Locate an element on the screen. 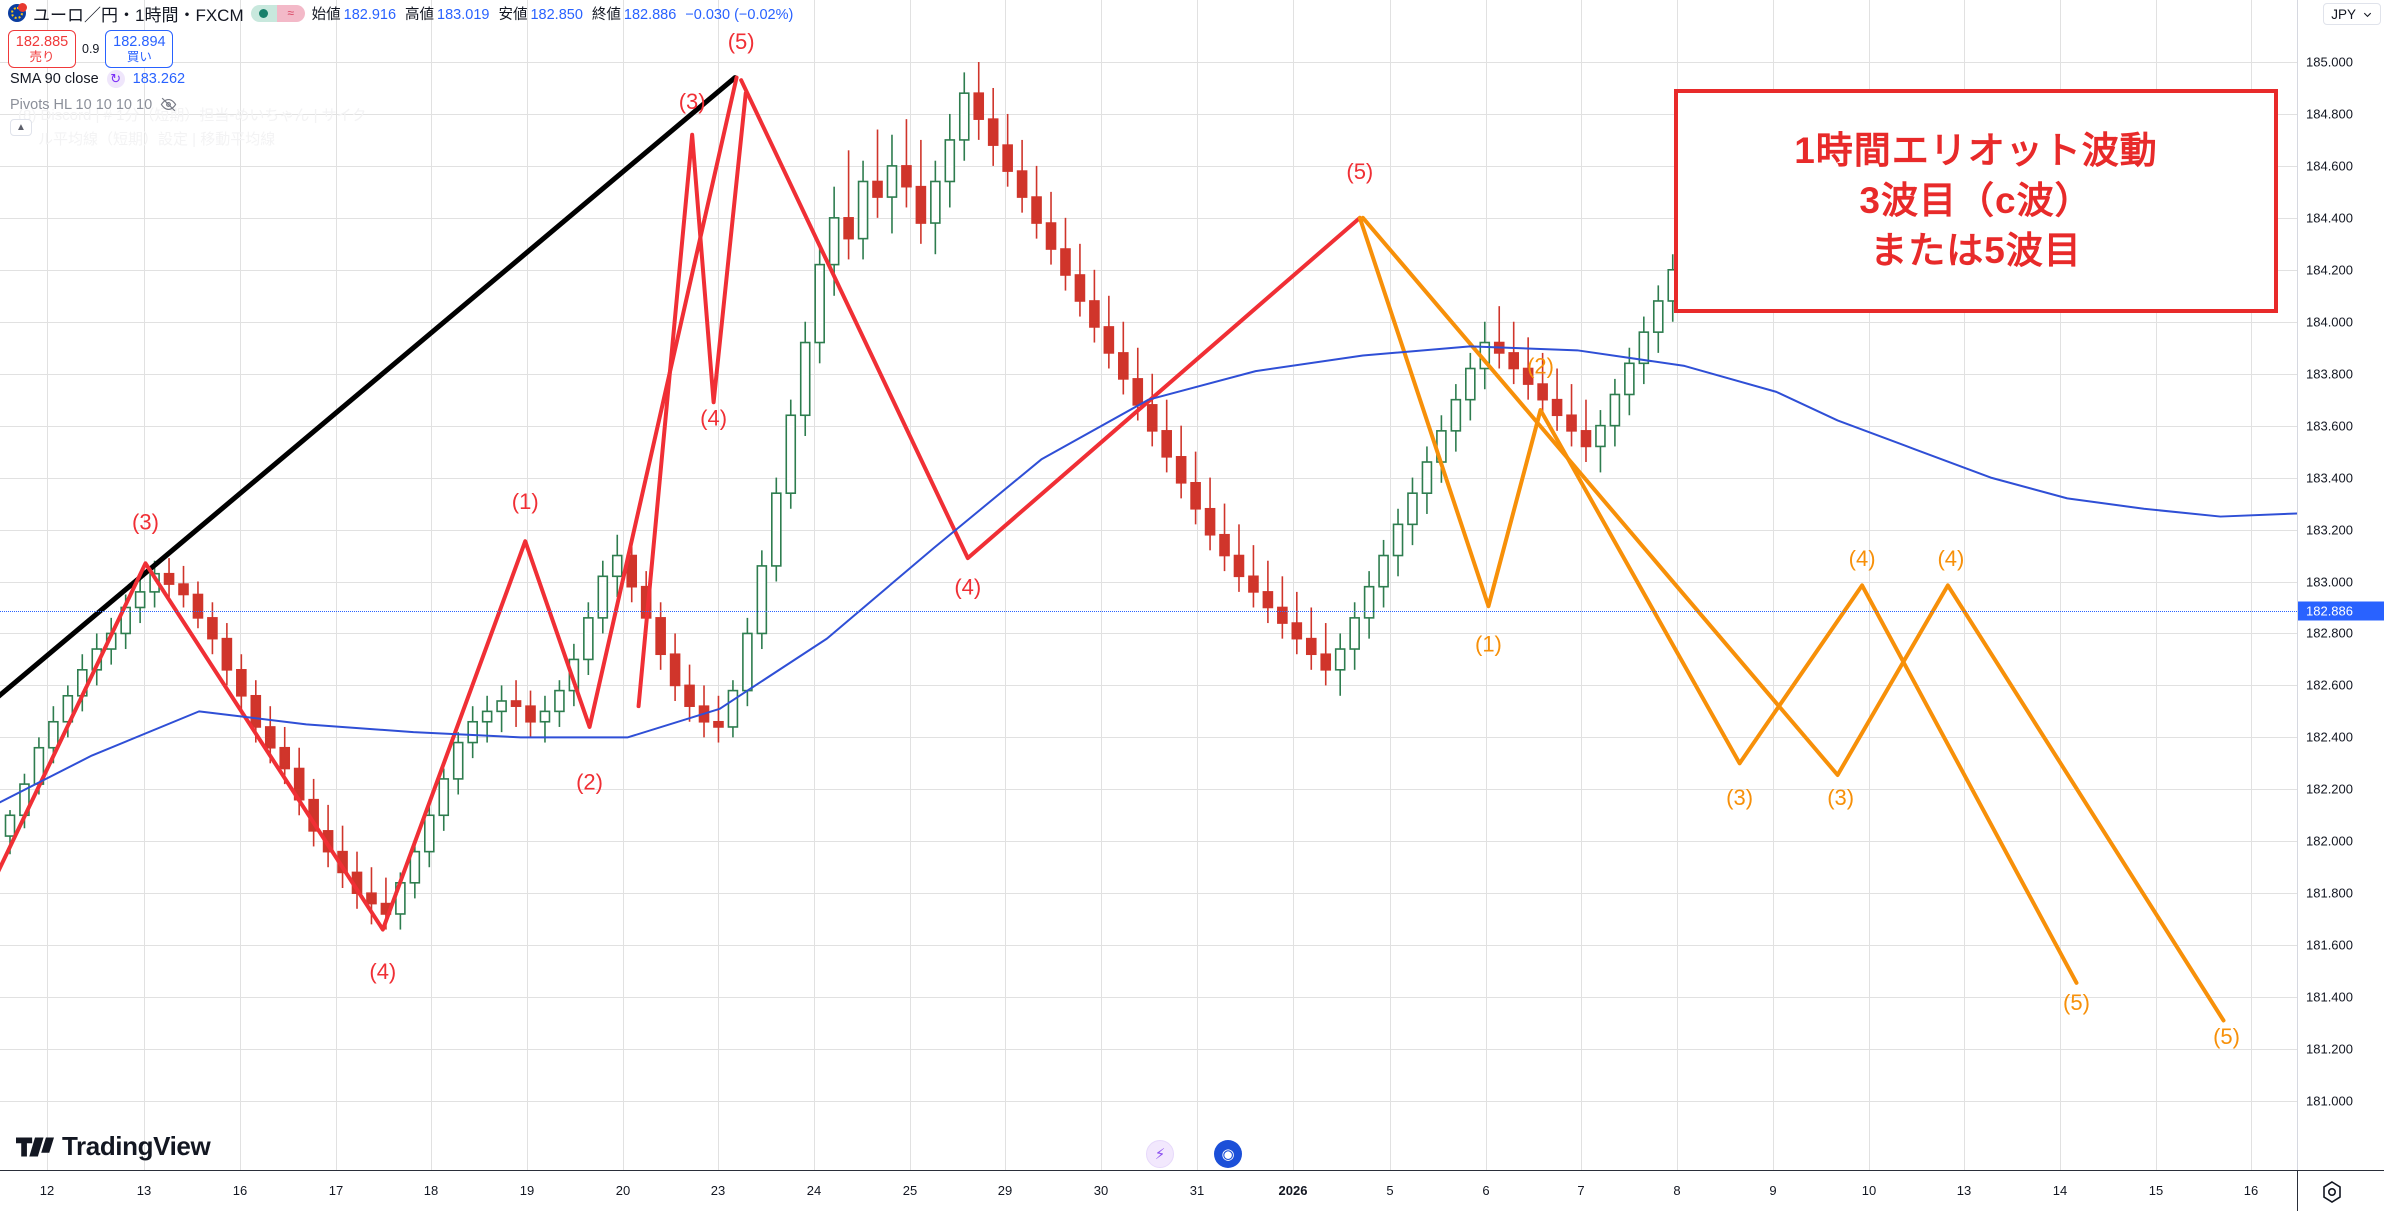 The image size is (2384, 1211). open-value: 182.916 is located at coordinates (370, 14).